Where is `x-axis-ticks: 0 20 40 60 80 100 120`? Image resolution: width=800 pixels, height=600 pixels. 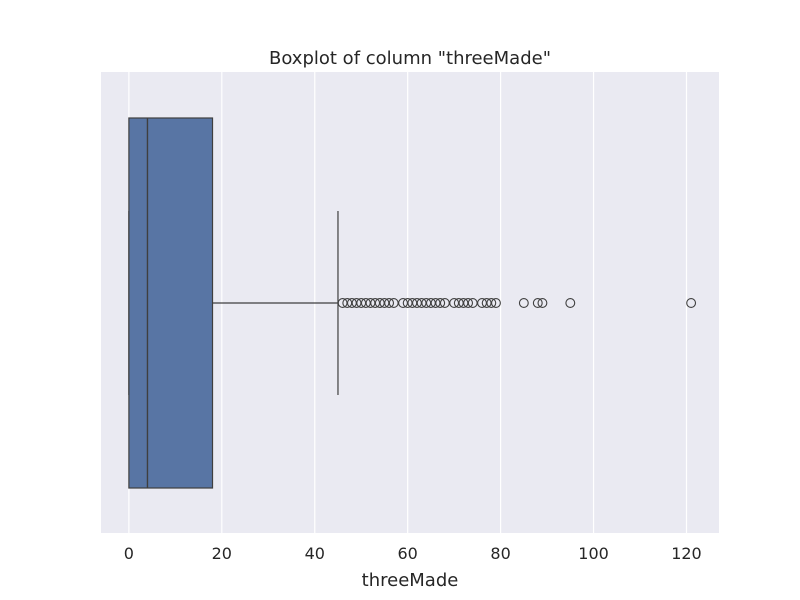 x-axis-ticks: 0 20 40 60 80 100 120 is located at coordinates (413, 553).